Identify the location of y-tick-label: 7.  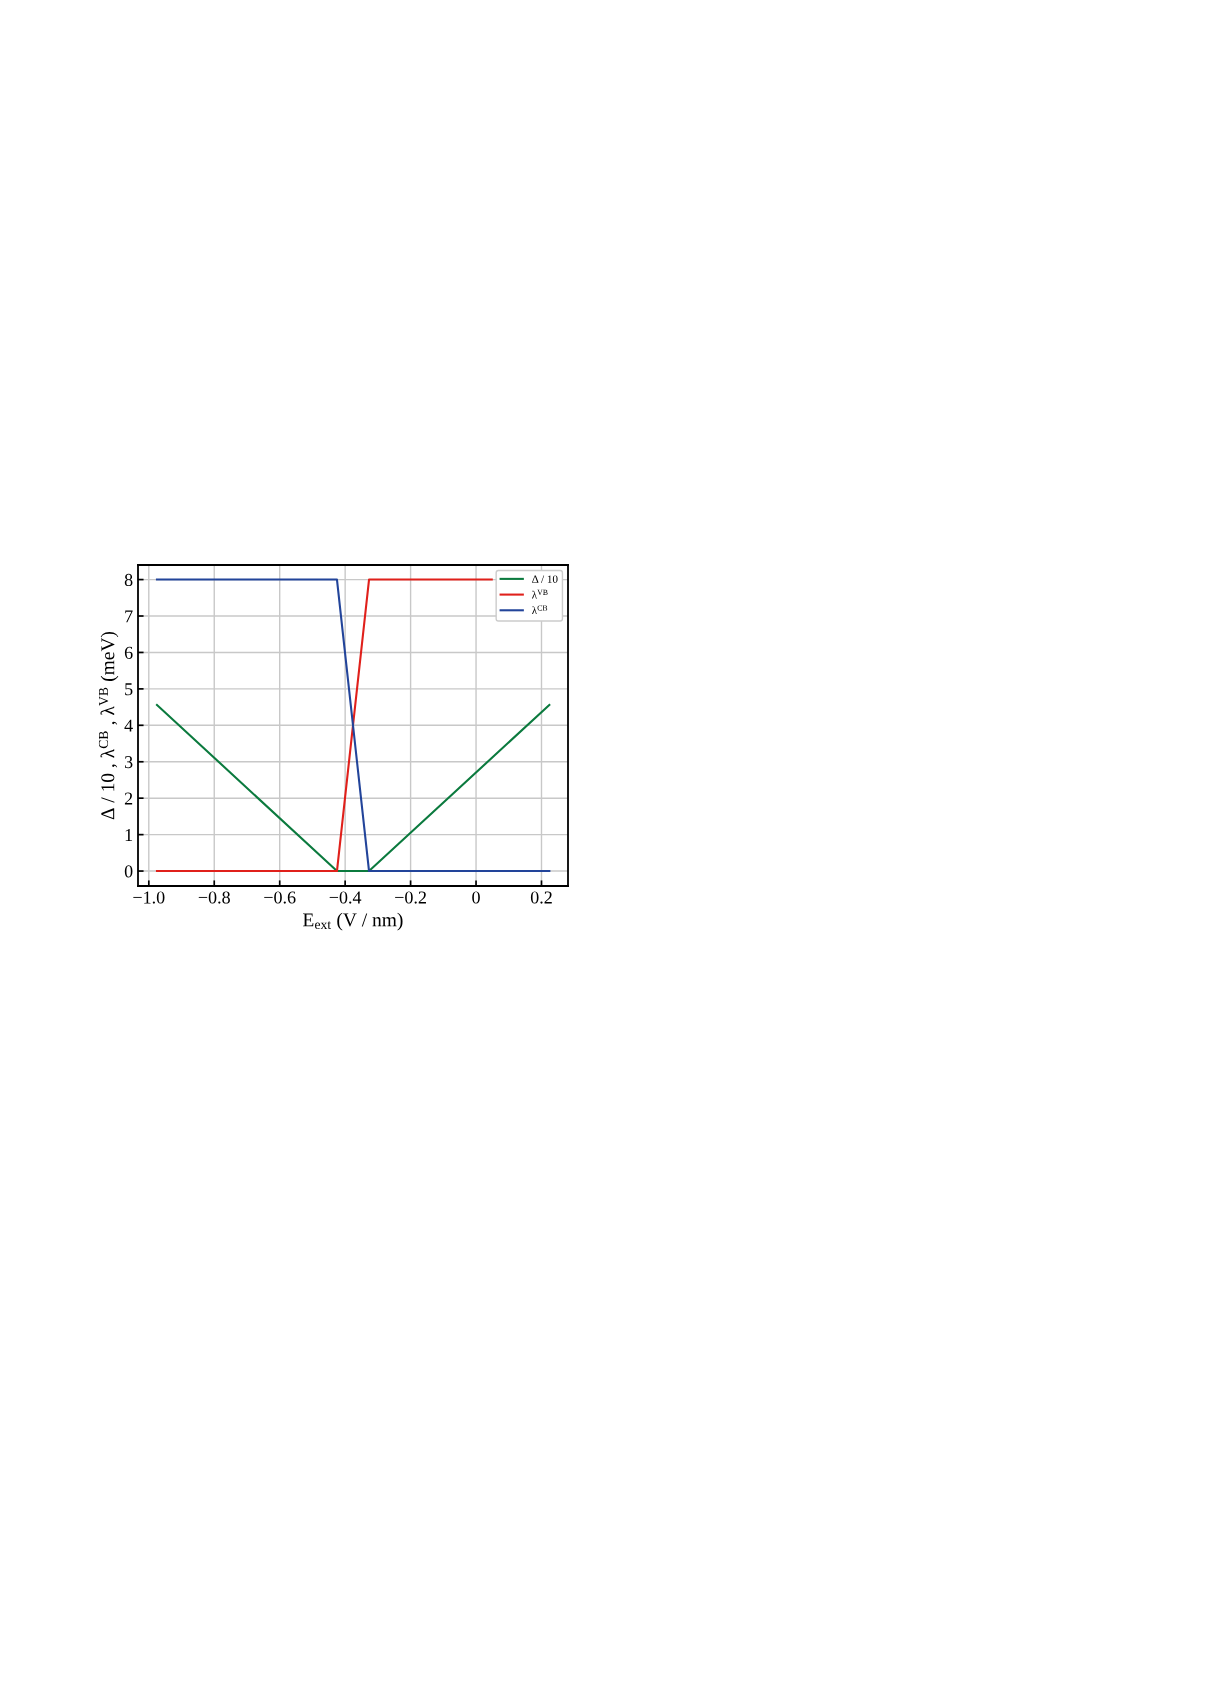
(129, 616).